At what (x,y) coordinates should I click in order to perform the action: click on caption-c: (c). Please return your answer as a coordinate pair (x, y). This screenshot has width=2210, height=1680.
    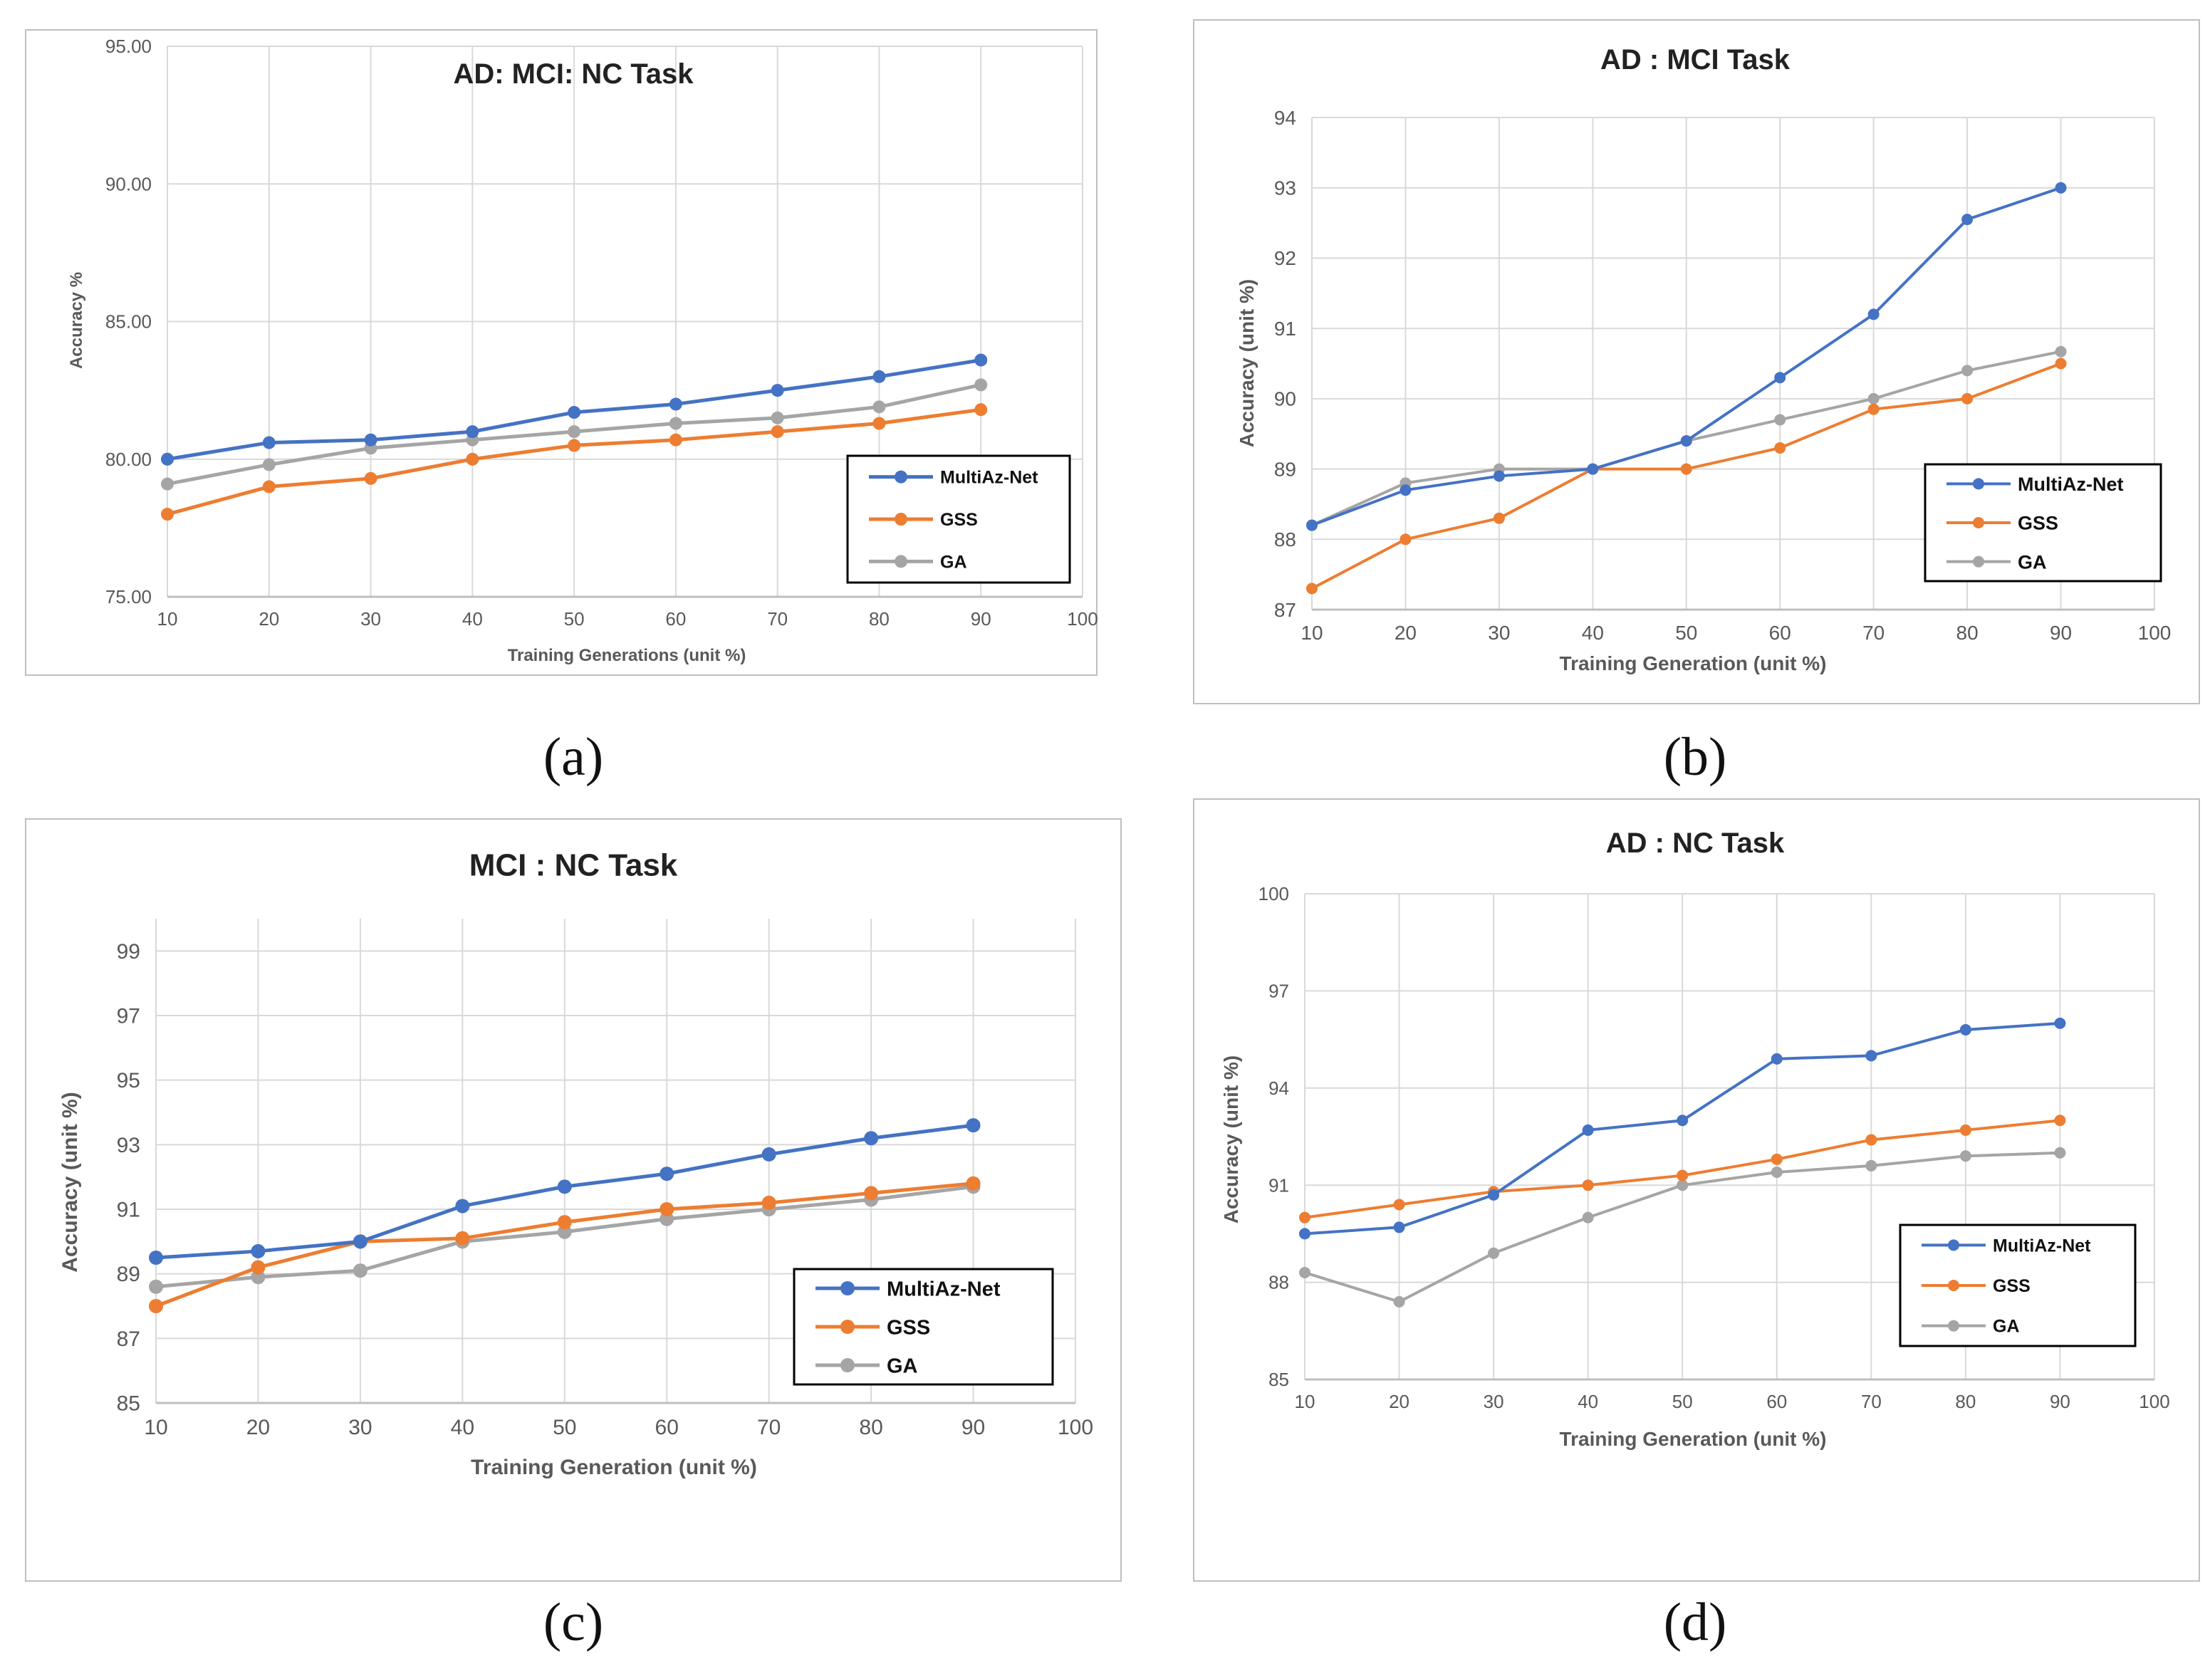
    Looking at the image, I should click on (573, 1622).